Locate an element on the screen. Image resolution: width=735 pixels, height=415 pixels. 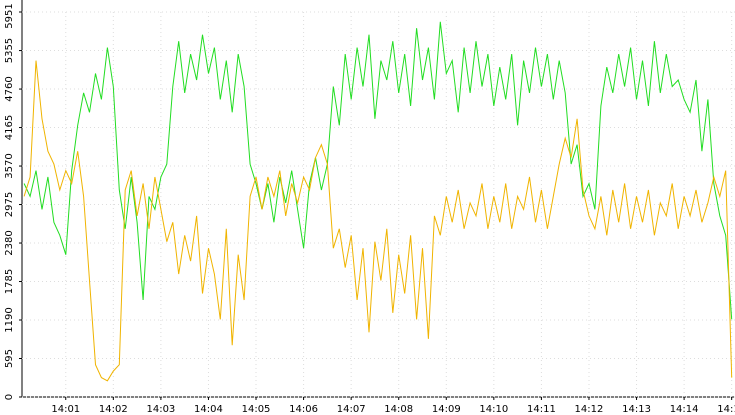
y-tick-label: 5951 is located at coordinates (9, 15).